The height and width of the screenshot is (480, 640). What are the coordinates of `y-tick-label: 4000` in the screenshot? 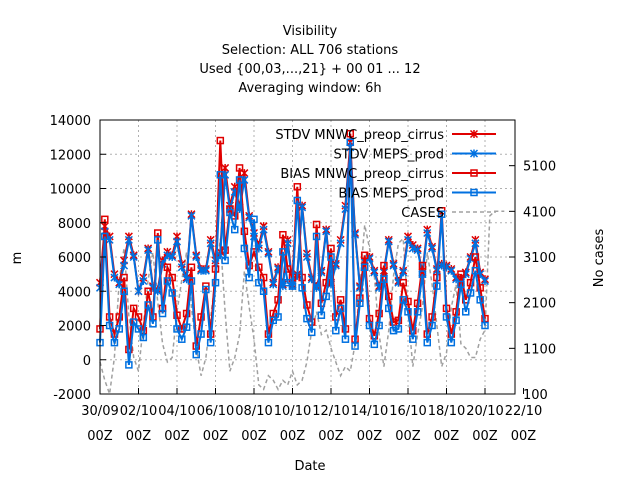 It's located at (74, 292).